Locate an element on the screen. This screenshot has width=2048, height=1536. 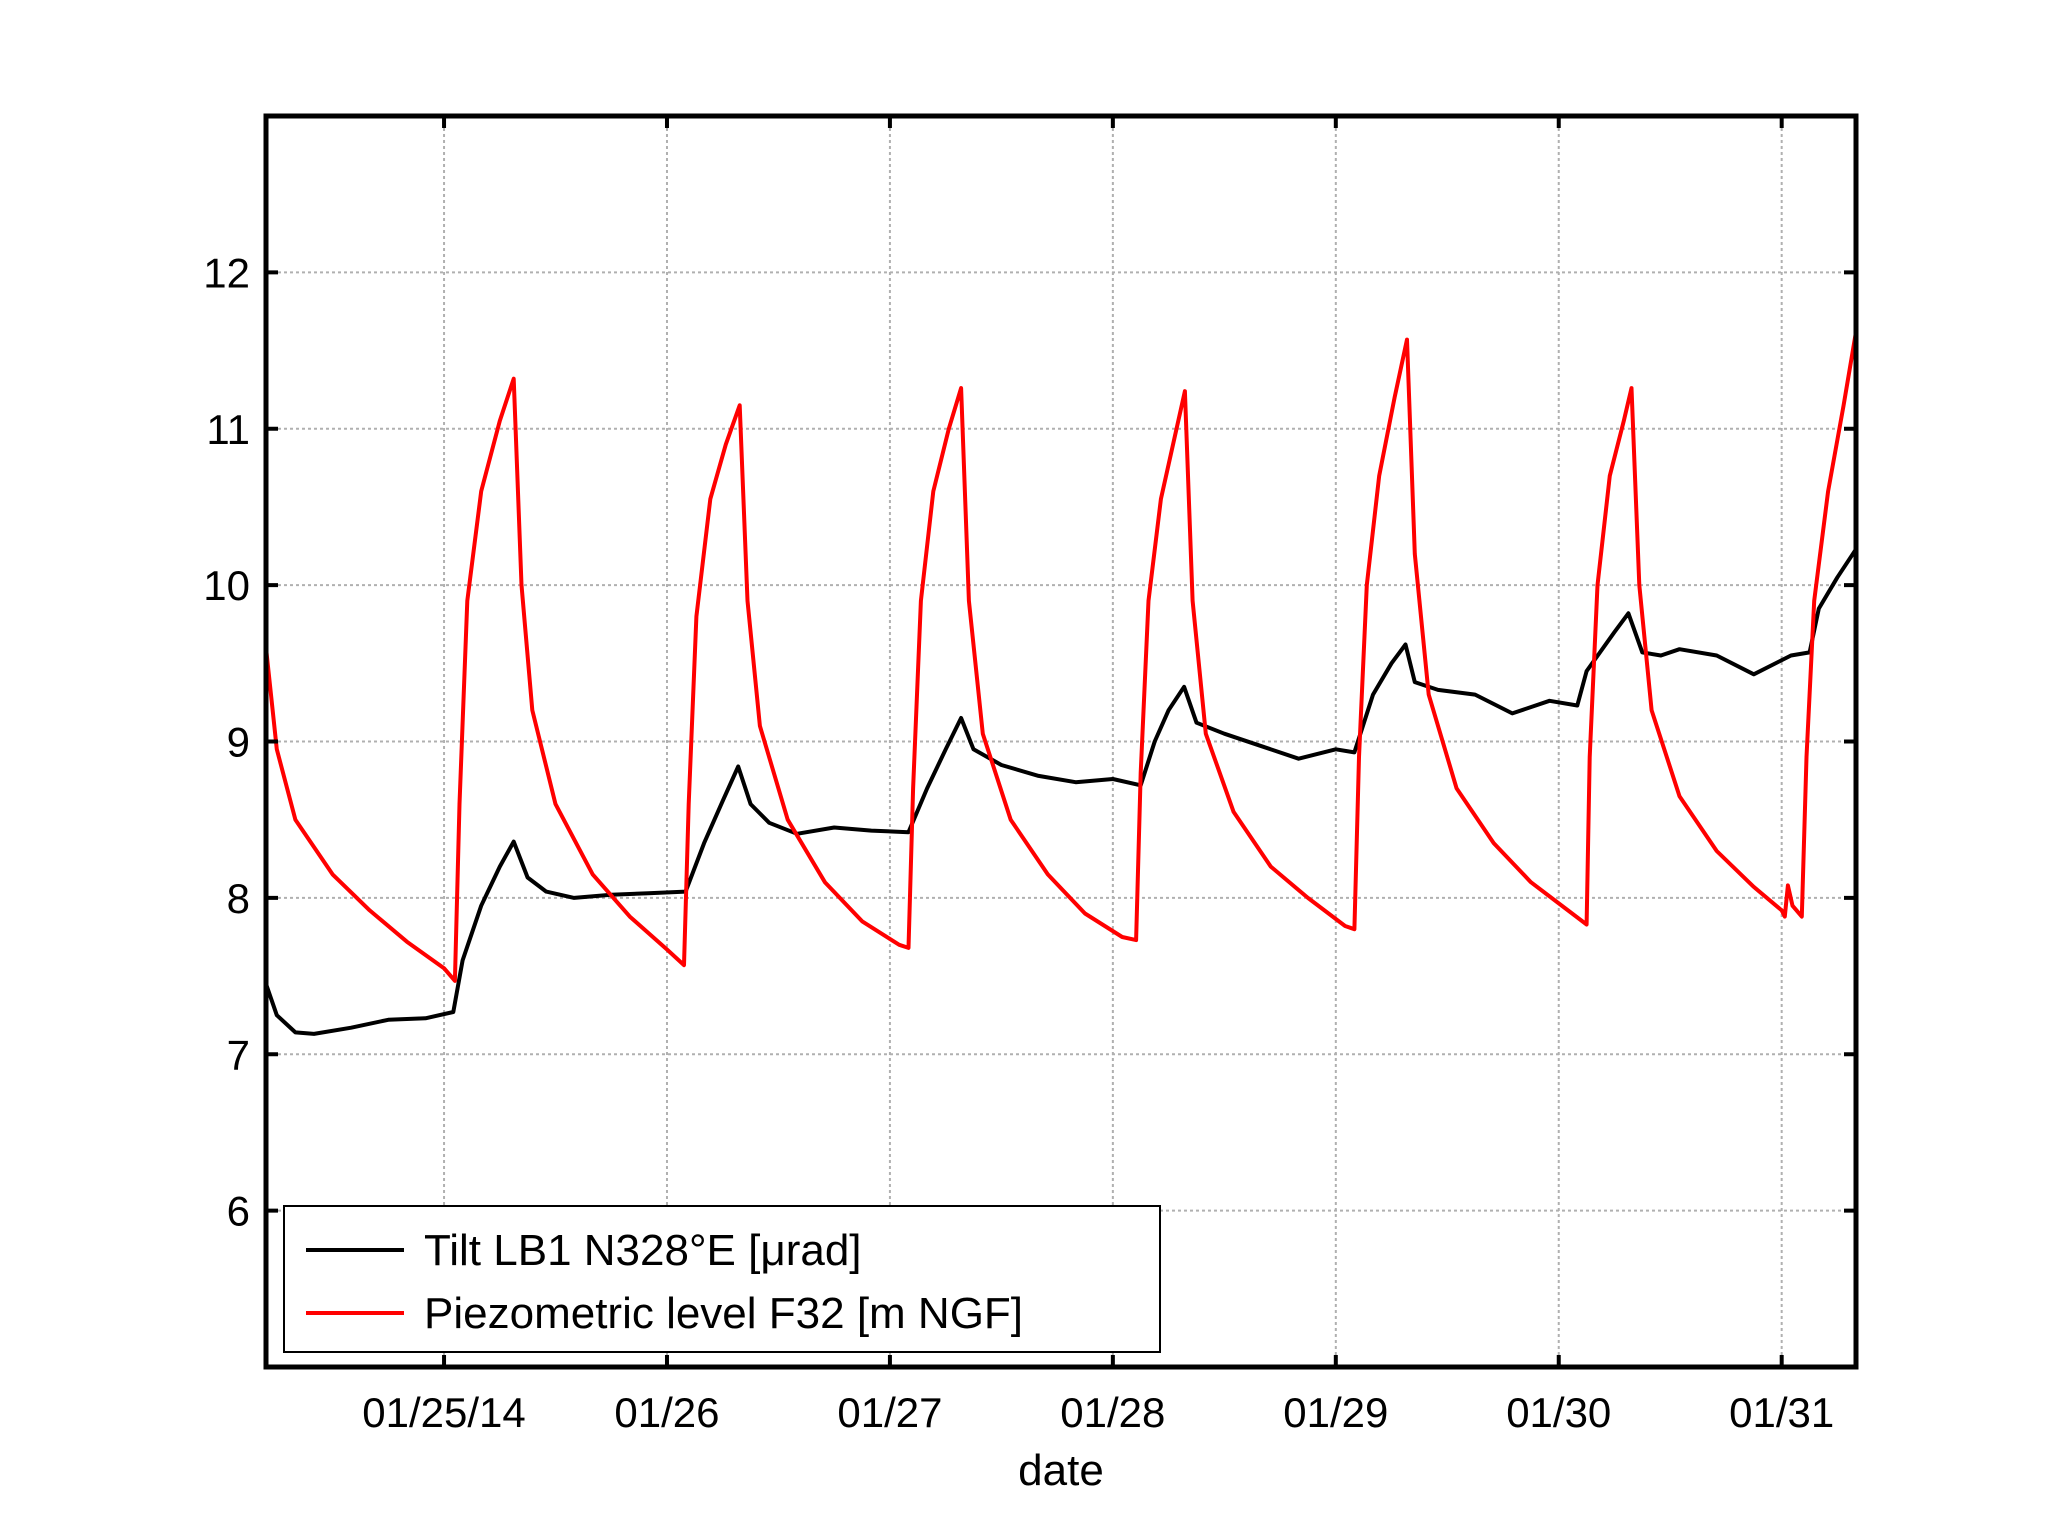
y-tick-label: 9 is located at coordinates (238, 742).